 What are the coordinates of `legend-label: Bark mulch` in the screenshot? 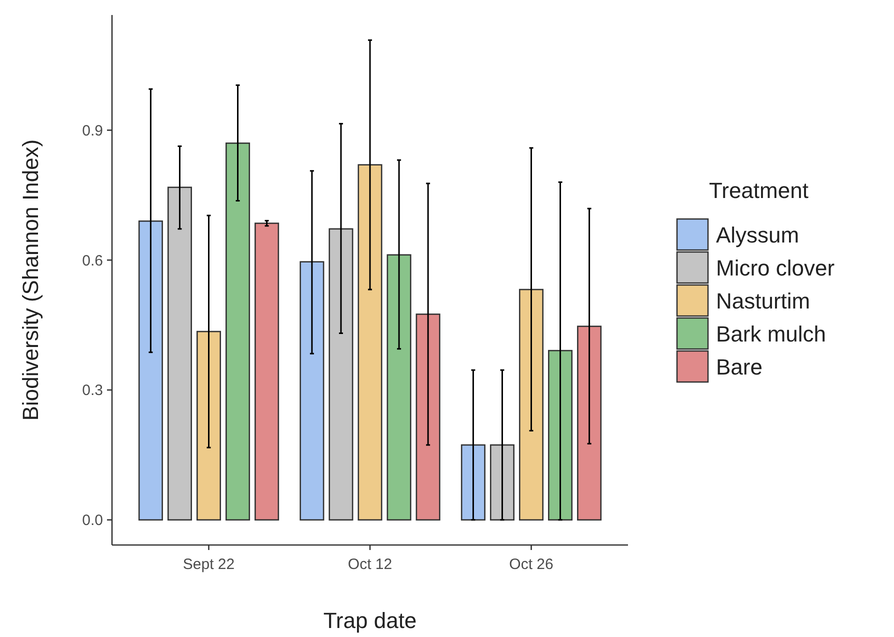 It's located at (771, 334).